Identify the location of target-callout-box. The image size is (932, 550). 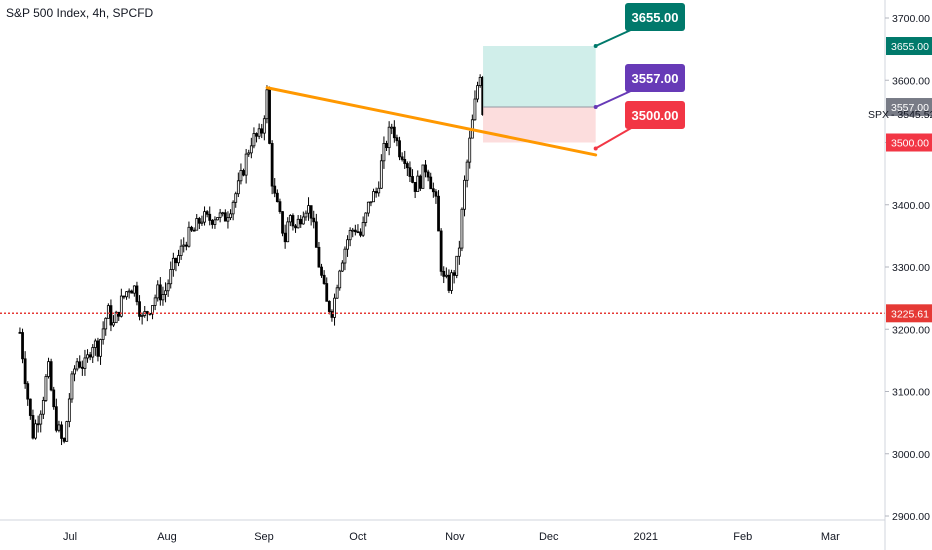
(655, 17).